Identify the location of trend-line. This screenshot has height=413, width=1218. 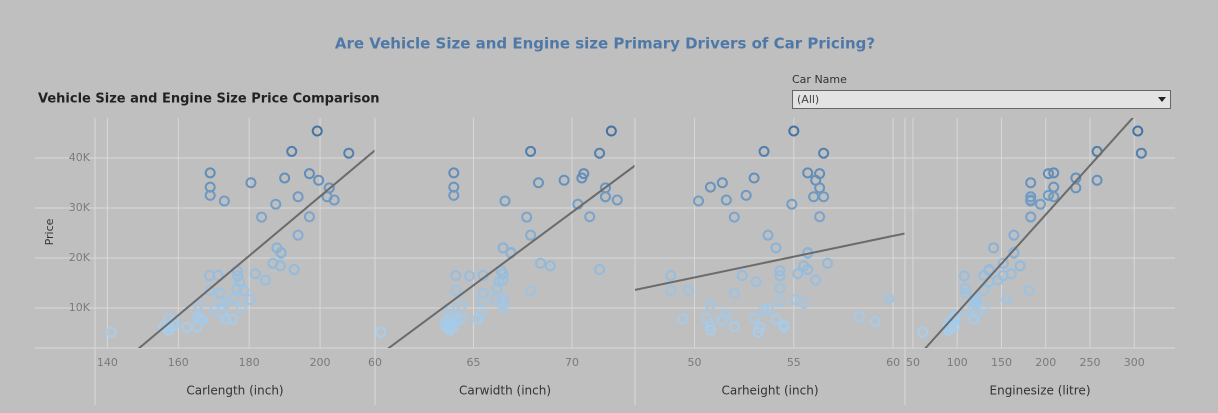
(511, 256).